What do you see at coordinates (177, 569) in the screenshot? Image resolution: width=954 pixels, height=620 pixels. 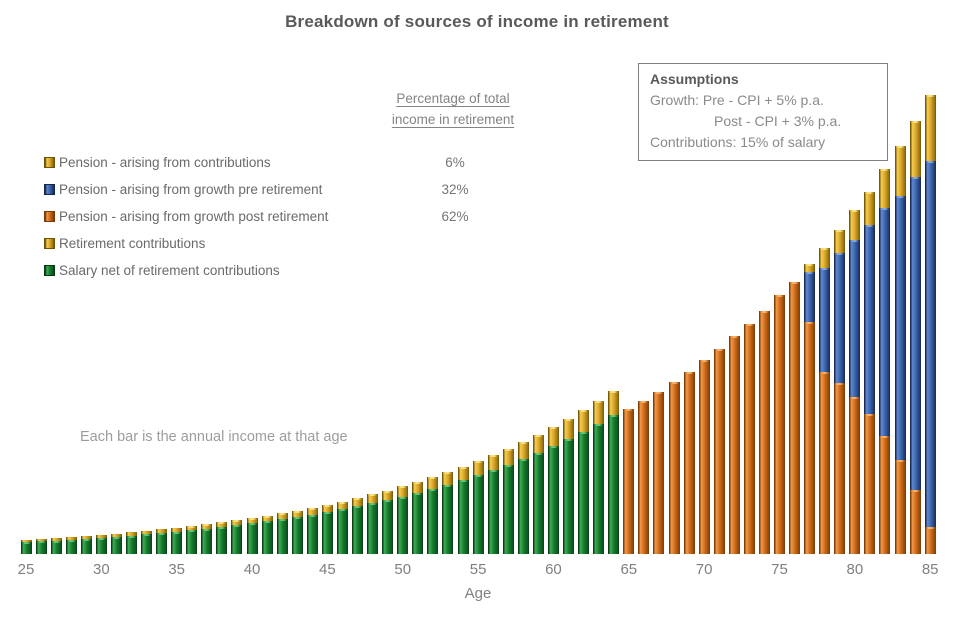 I see `x-tick-35: 35` at bounding box center [177, 569].